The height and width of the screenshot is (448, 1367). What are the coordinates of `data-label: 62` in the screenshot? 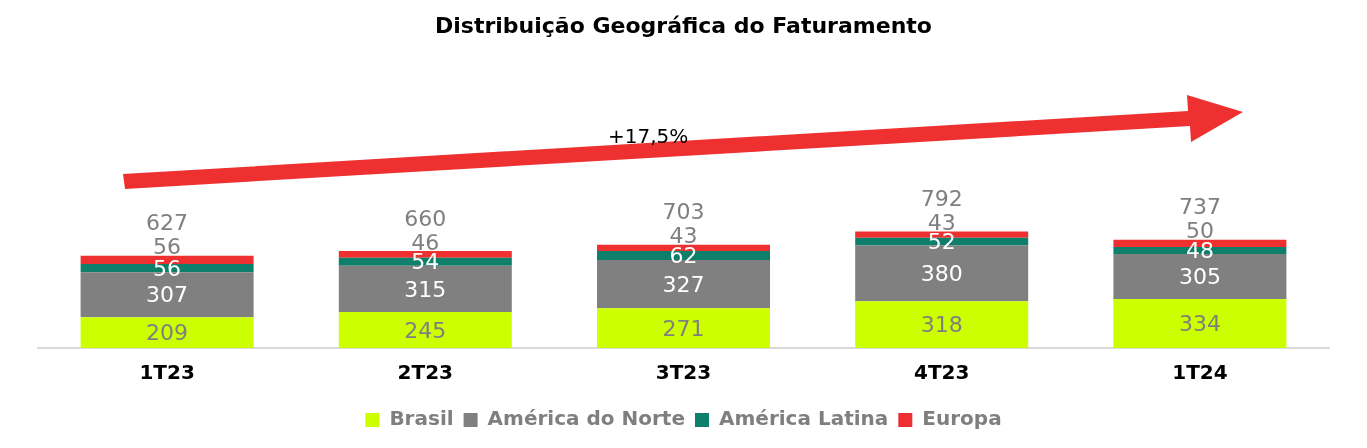 It's located at (683, 256).